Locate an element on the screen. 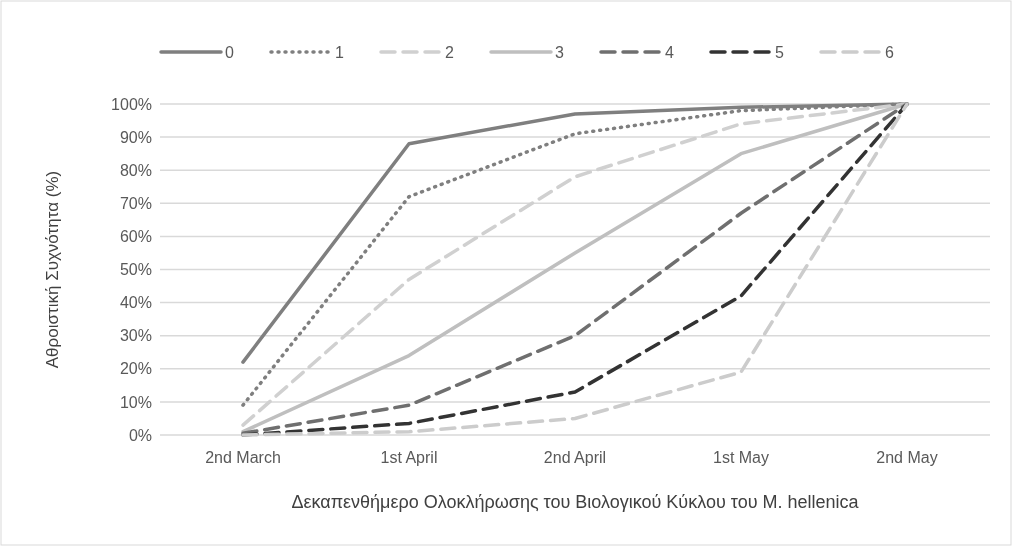 The width and height of the screenshot is (1012, 546). x-tick-label: 1st May is located at coordinates (741, 457).